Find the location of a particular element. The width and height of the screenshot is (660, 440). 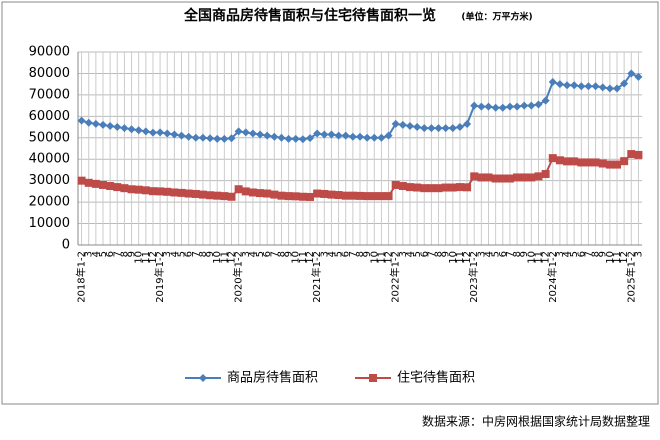

x-tick-label: 2018年1-2 is located at coordinates (81, 277).